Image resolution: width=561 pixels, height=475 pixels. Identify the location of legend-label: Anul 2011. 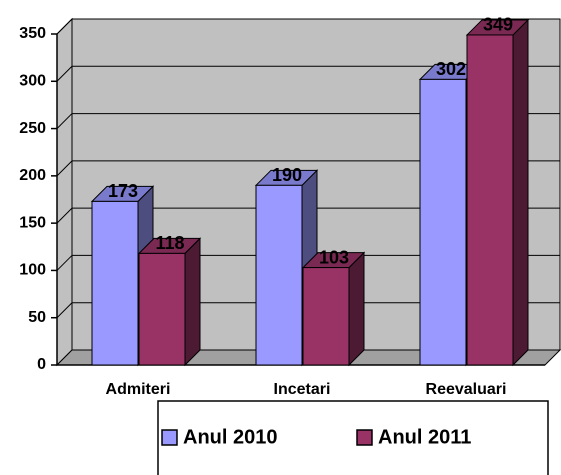
(424, 437).